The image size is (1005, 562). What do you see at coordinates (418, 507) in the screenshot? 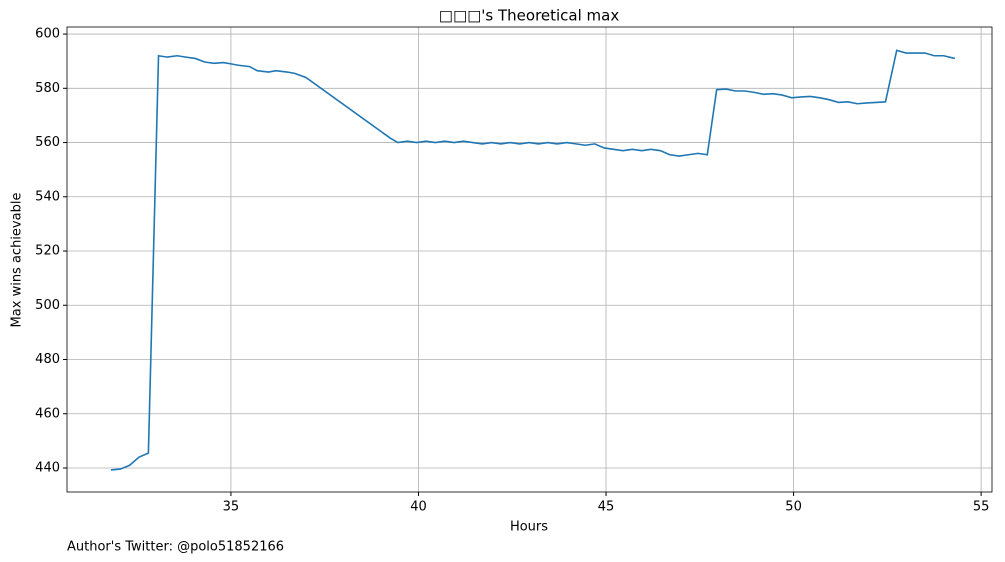
I see `x-tick-label: 40` at bounding box center [418, 507].